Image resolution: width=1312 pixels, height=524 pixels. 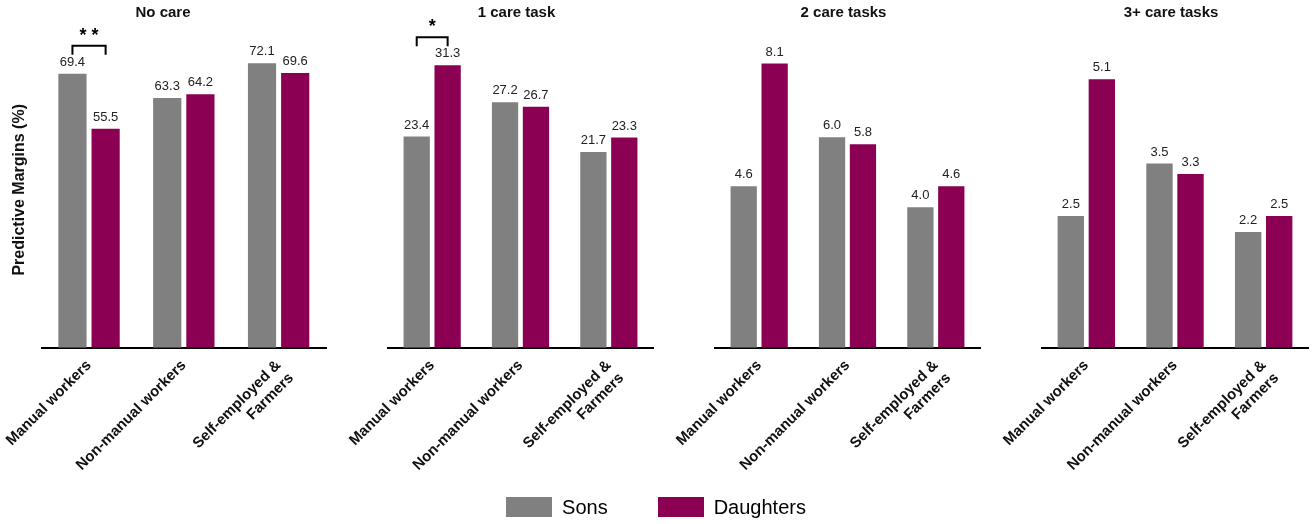 I want to click on chart-title: 2 care tasks, so click(x=843, y=12).